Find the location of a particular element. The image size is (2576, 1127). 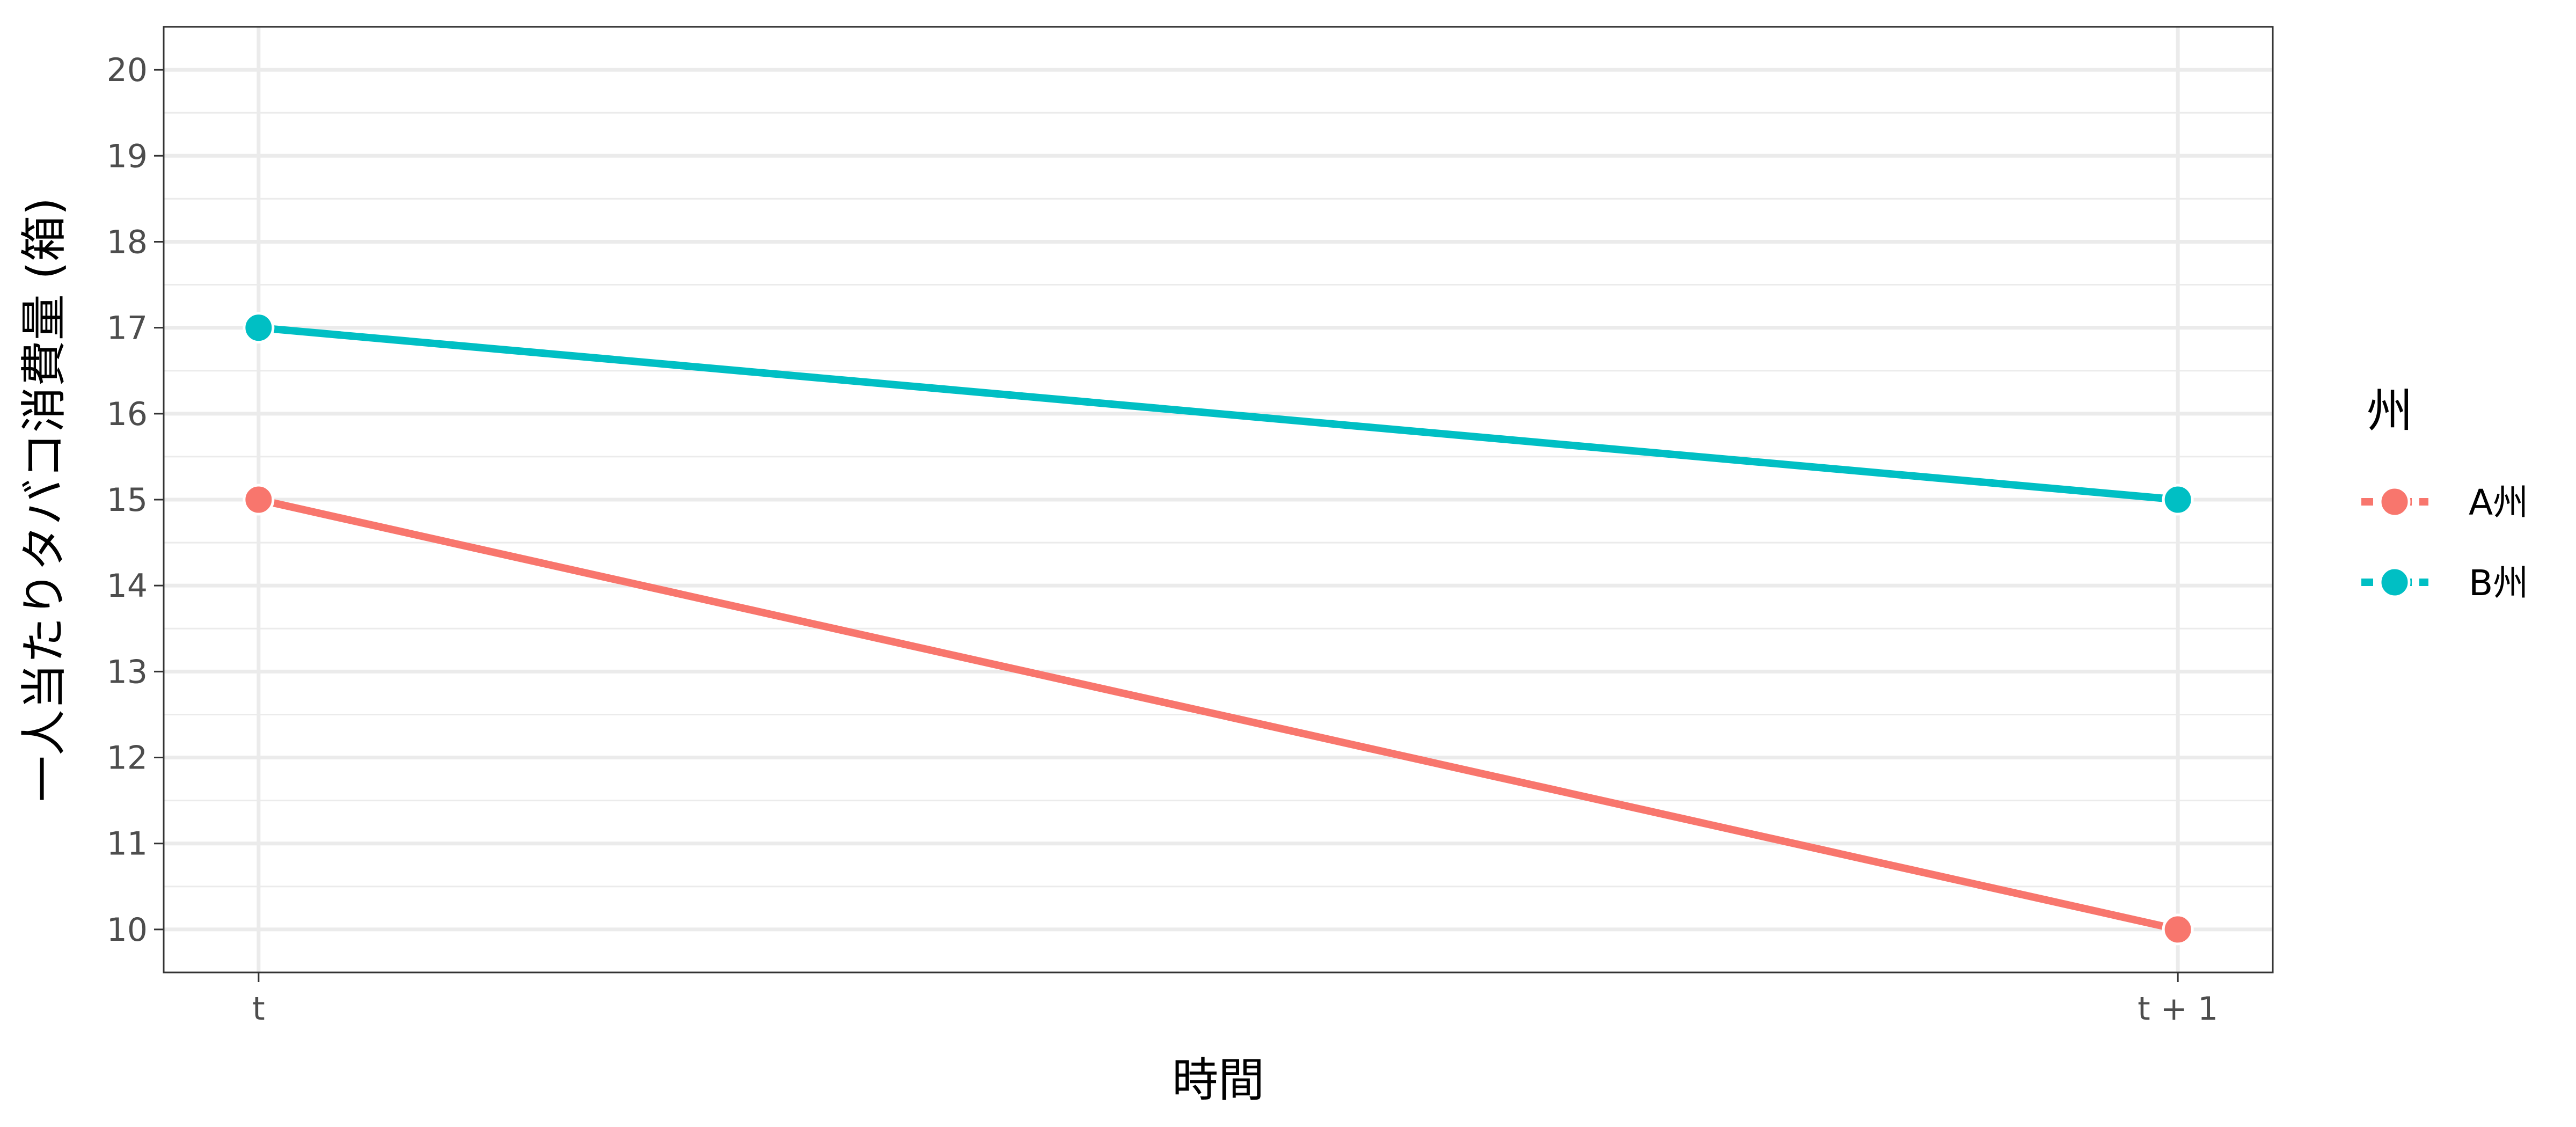

y-tick-label: 17 is located at coordinates (127, 328).